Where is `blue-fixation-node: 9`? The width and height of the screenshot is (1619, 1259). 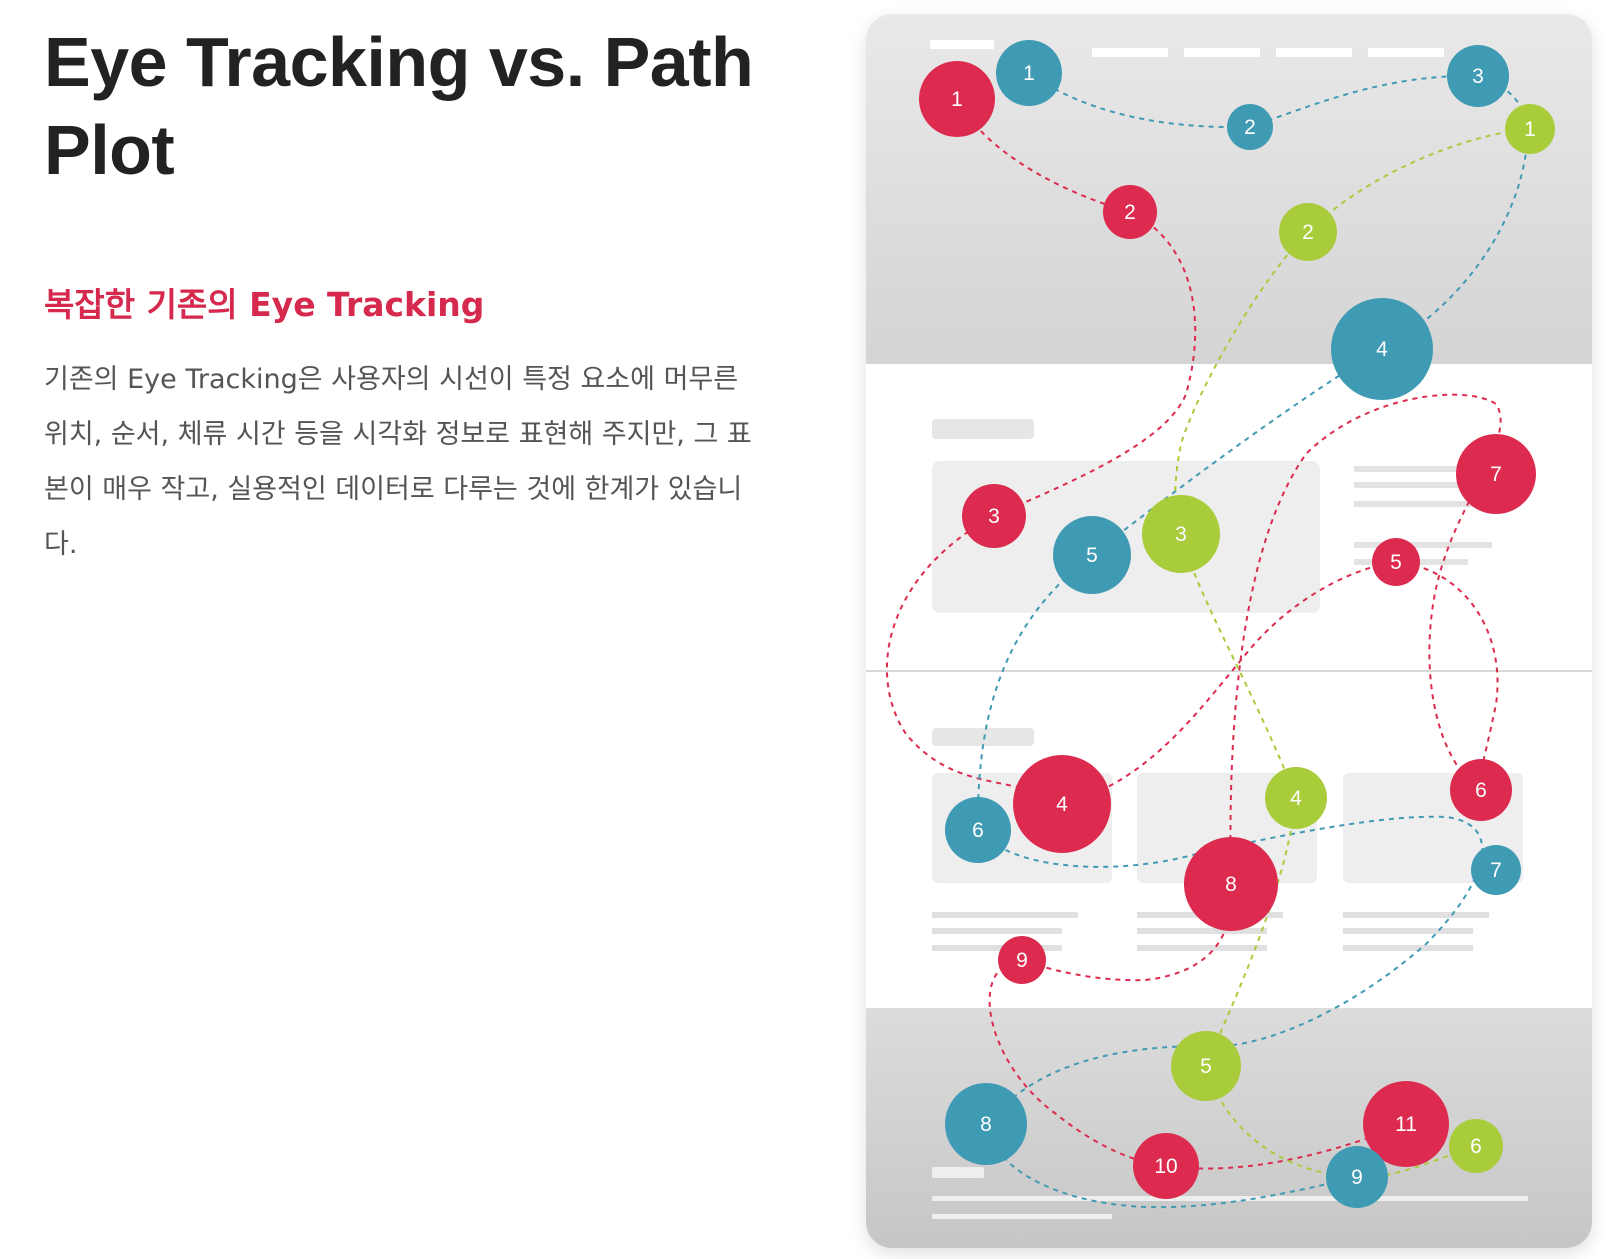 blue-fixation-node: 9 is located at coordinates (1357, 1177).